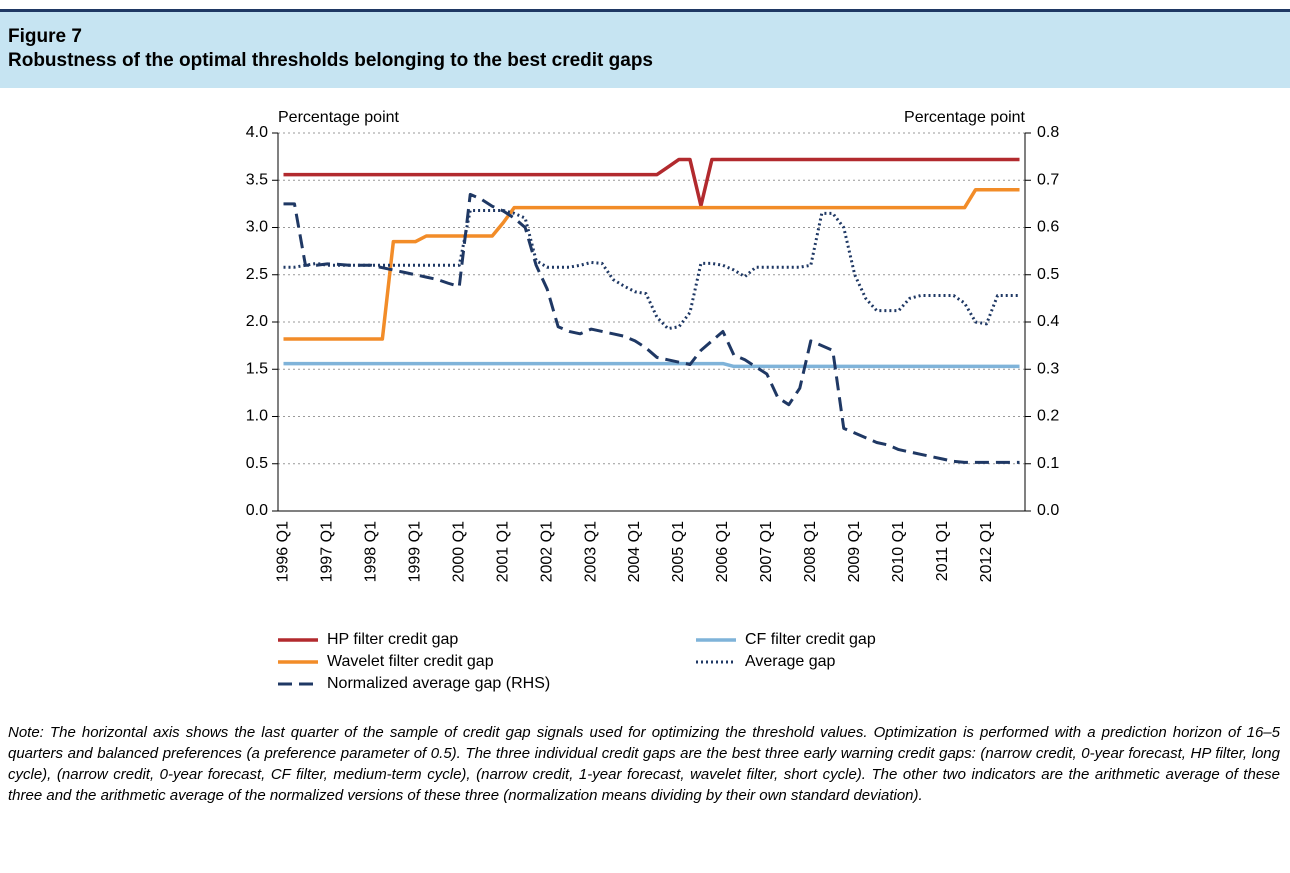 The height and width of the screenshot is (873, 1290). Describe the element at coordinates (257, 368) in the screenshot. I see `y-tick-label: 1.5` at that location.